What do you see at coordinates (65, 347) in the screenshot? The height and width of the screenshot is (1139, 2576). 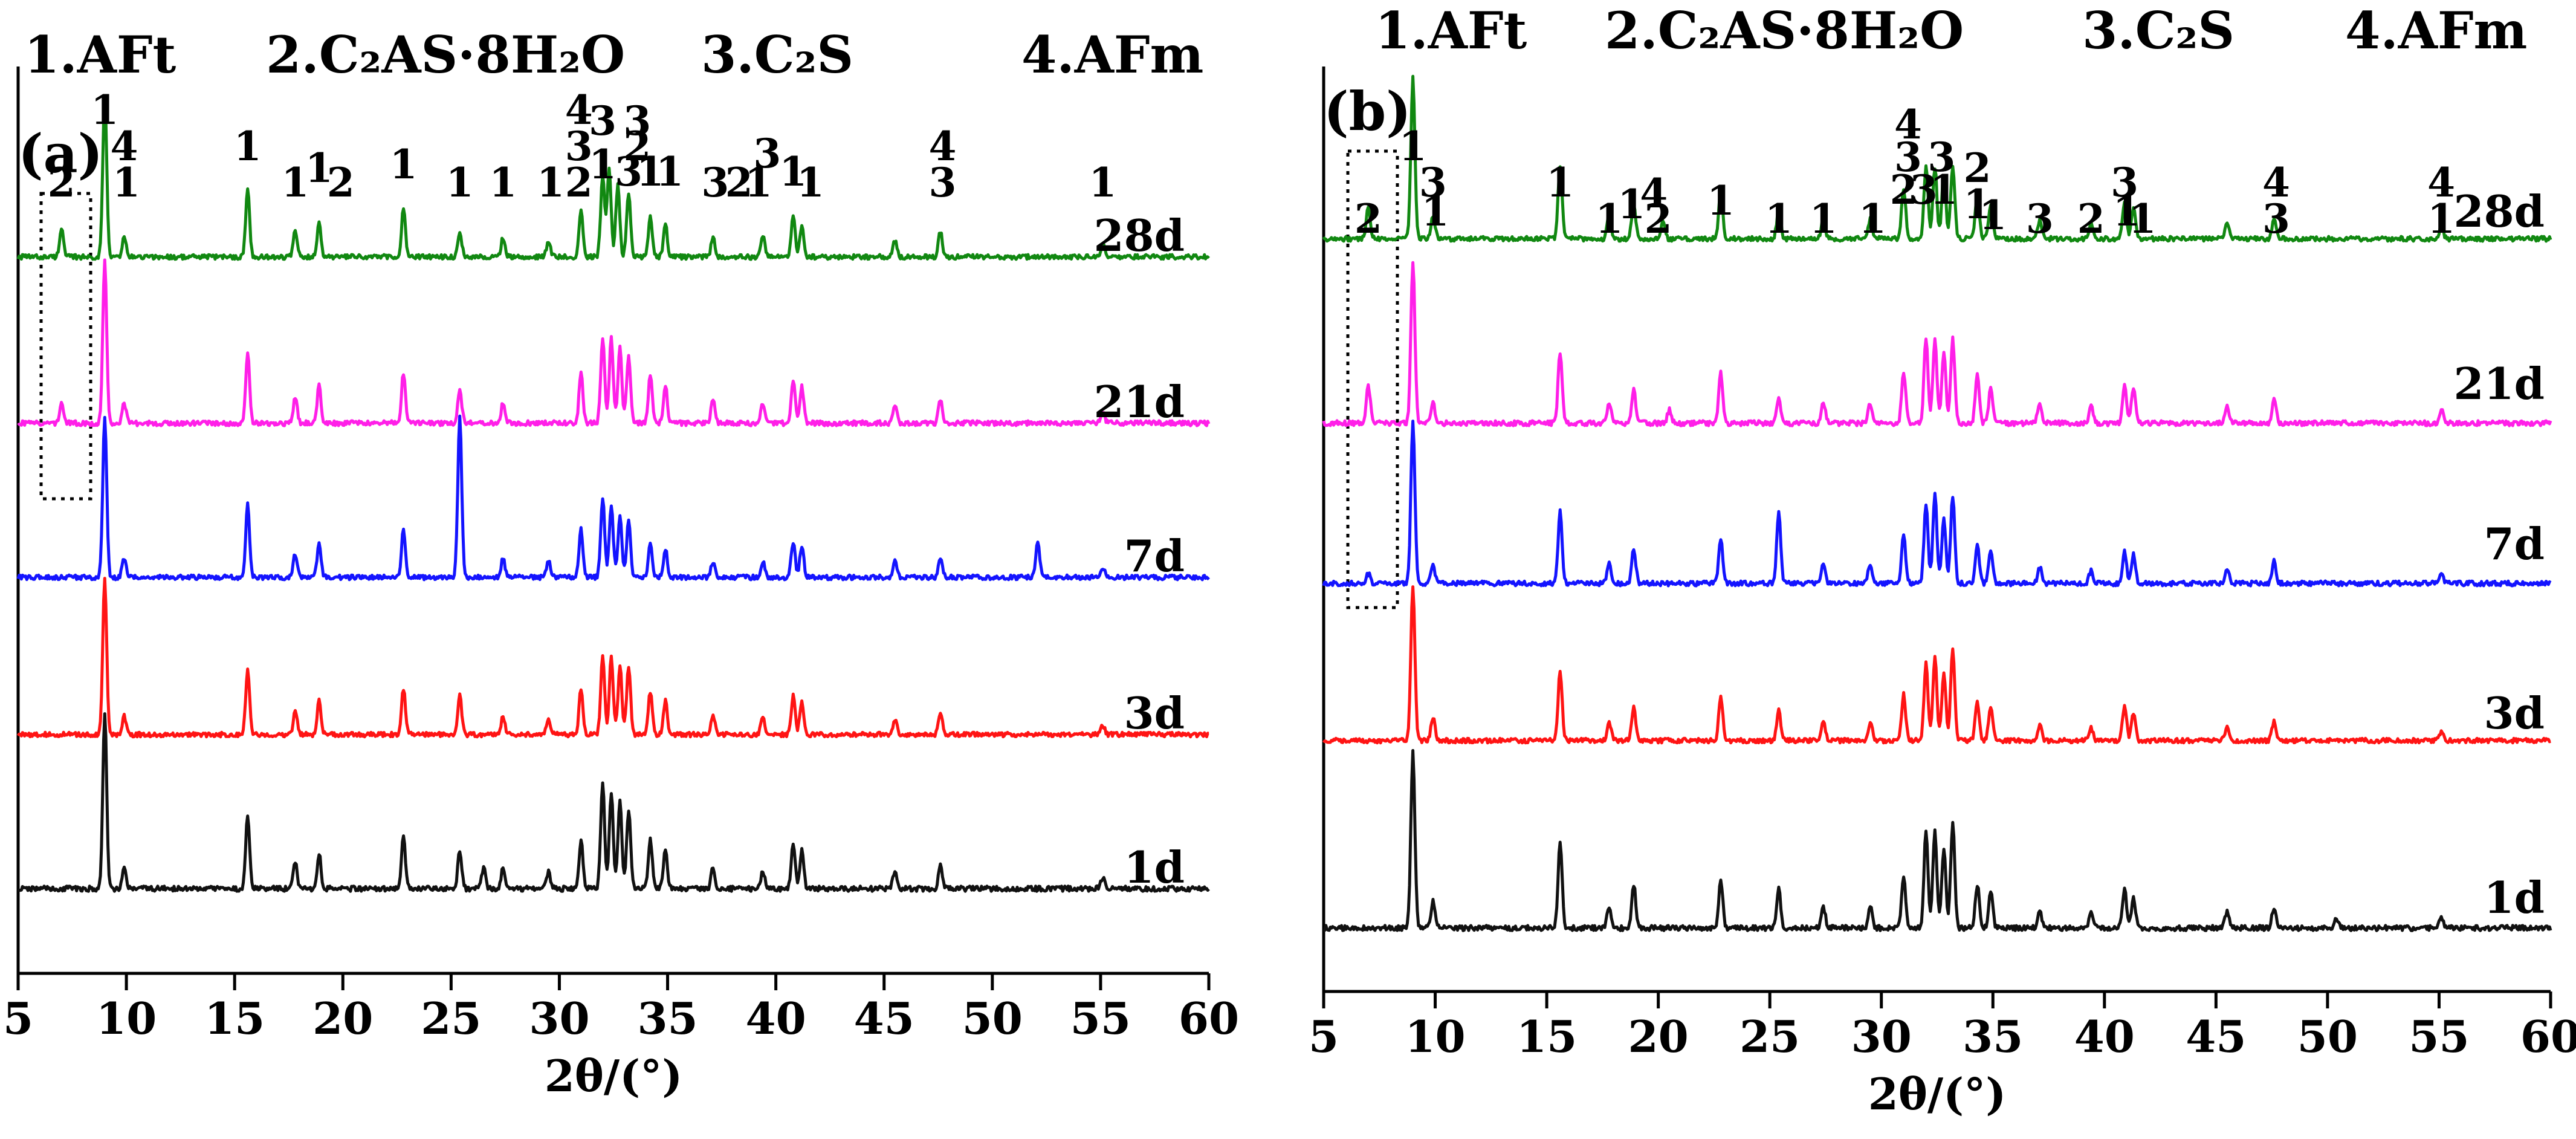 I see `highlight-box` at bounding box center [65, 347].